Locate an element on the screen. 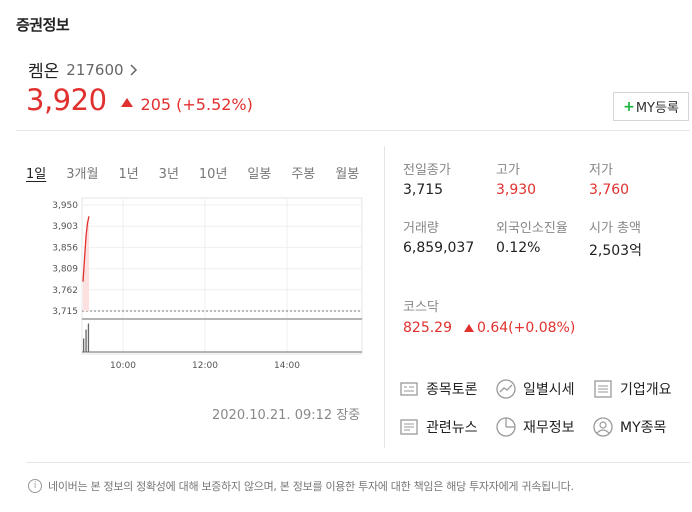 Image resolution: width=692 pixels, height=512 pixels. index-label: 코스닥 is located at coordinates (421, 307).